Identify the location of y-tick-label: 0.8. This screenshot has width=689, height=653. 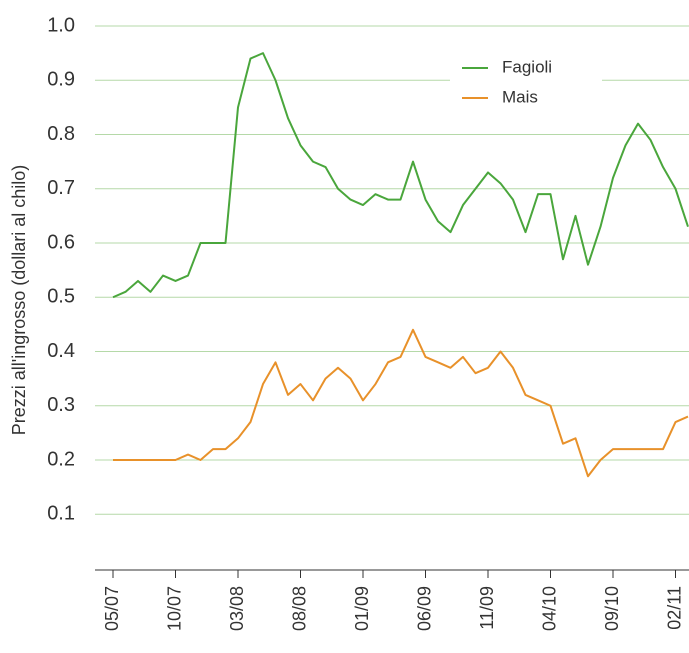
(61, 134).